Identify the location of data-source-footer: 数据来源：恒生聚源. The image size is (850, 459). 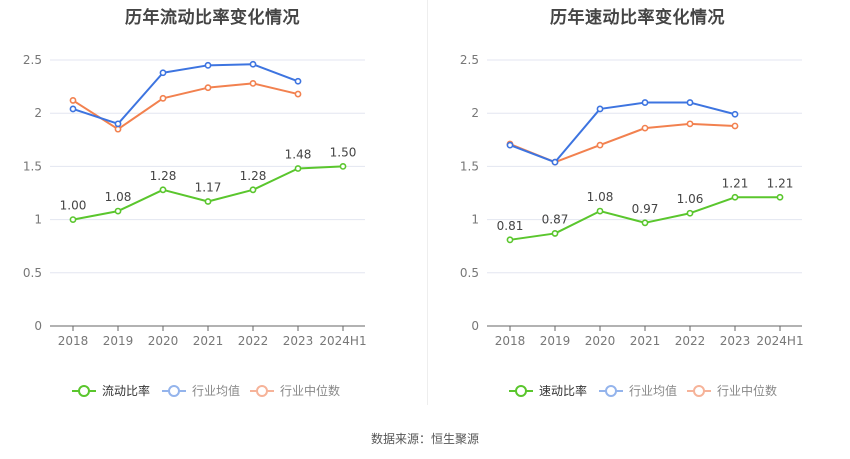
(424, 439).